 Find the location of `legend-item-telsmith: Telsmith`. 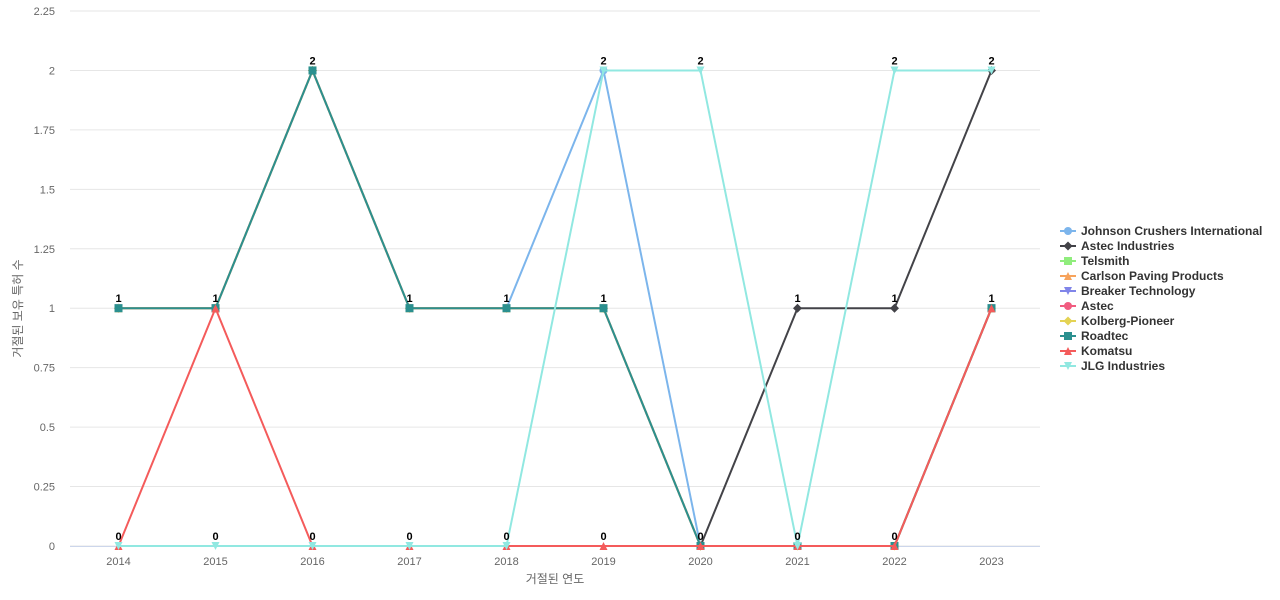

legend-item-telsmith: Telsmith is located at coordinates (1094, 261).